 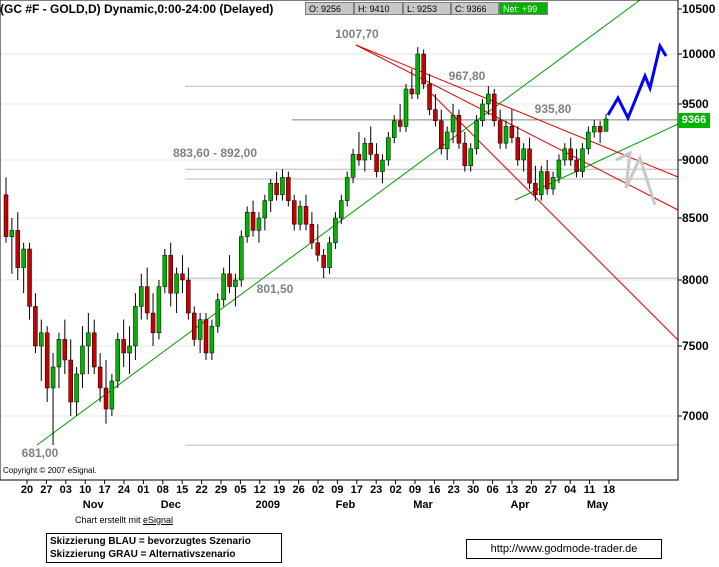 I want to click on y-tick-label: 9500, so click(x=695, y=104).